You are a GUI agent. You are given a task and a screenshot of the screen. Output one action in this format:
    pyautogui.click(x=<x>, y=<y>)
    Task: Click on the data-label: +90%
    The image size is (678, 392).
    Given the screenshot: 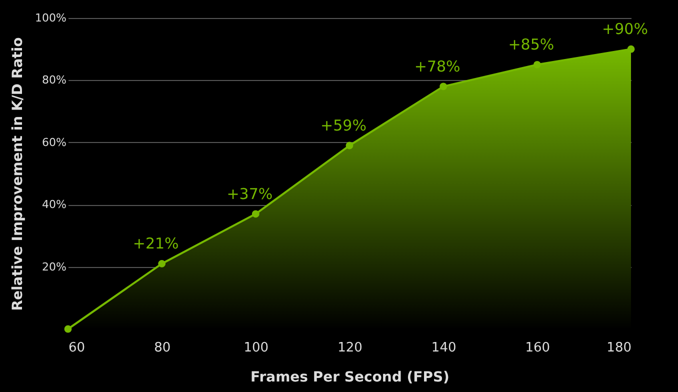 What is the action you would take?
    pyautogui.click(x=625, y=29)
    